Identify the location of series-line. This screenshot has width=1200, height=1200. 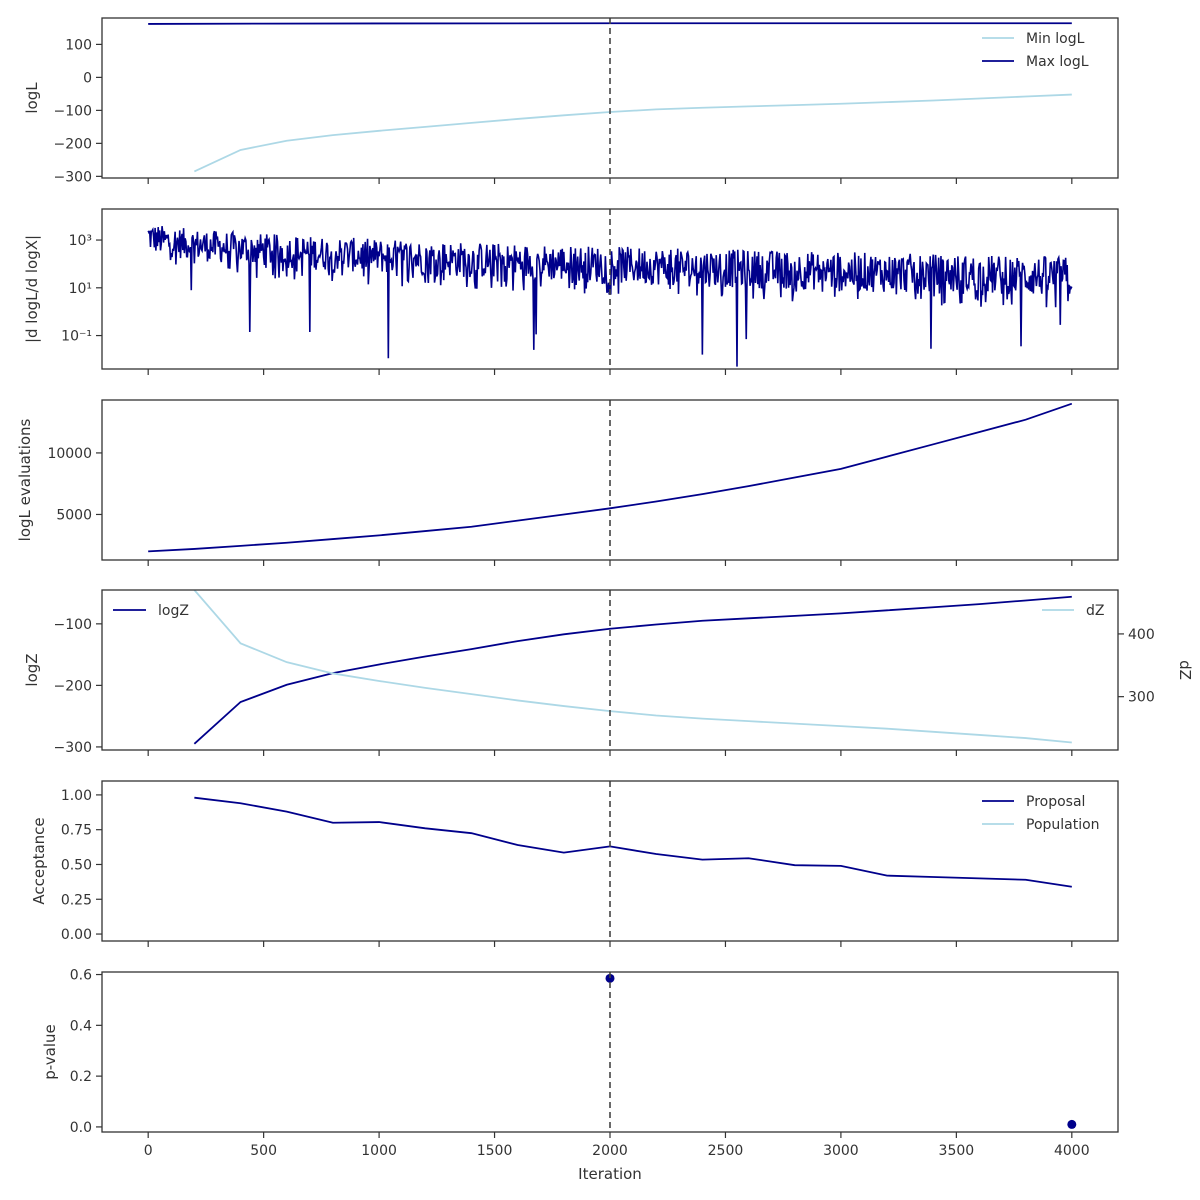
(610, 296).